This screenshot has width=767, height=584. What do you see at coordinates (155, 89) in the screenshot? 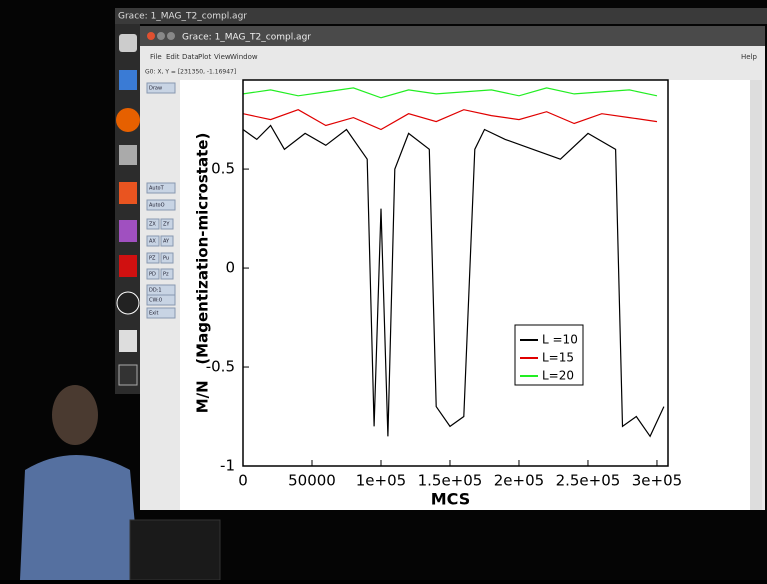
I see `tool-label: Draw` at bounding box center [155, 89].